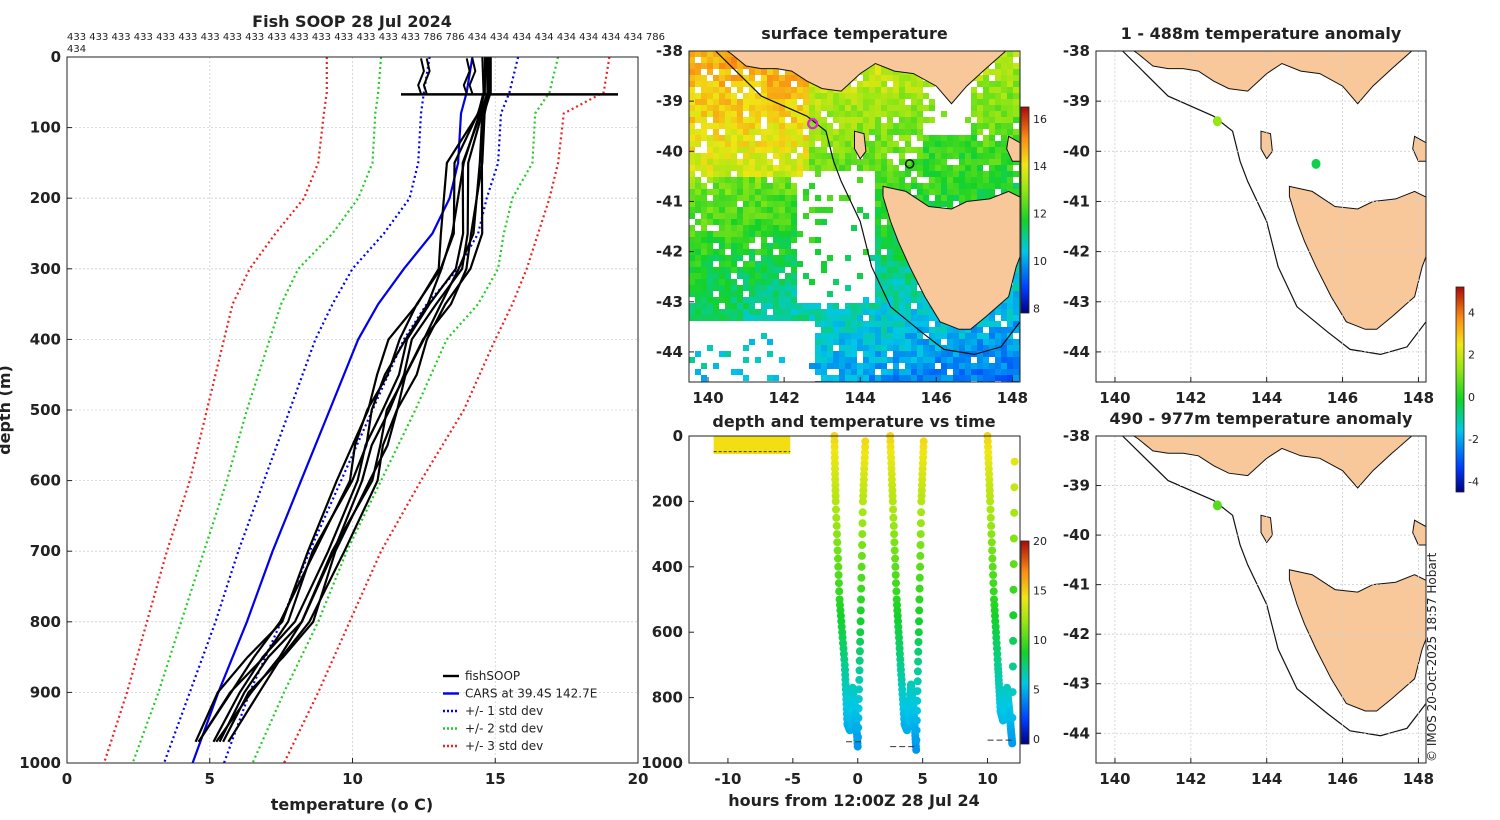  What do you see at coordinates (1248, 607) in the screenshot?
I see `anomaly-deep-axes: 140 142 144 146 148-38-39-40-41-42-43-44` at bounding box center [1248, 607].